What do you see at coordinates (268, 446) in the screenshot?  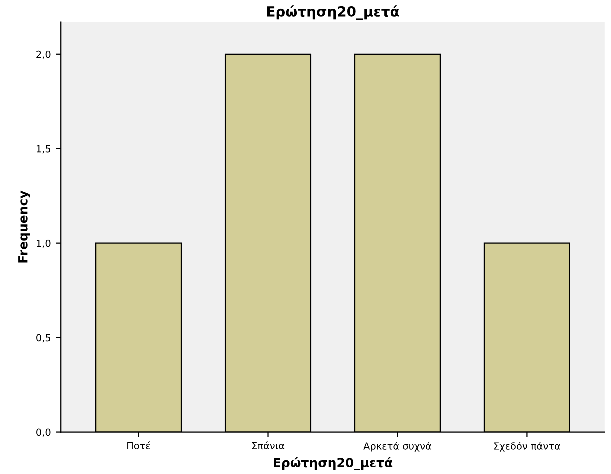 I see `x-tick-label: Σπάνια` at bounding box center [268, 446].